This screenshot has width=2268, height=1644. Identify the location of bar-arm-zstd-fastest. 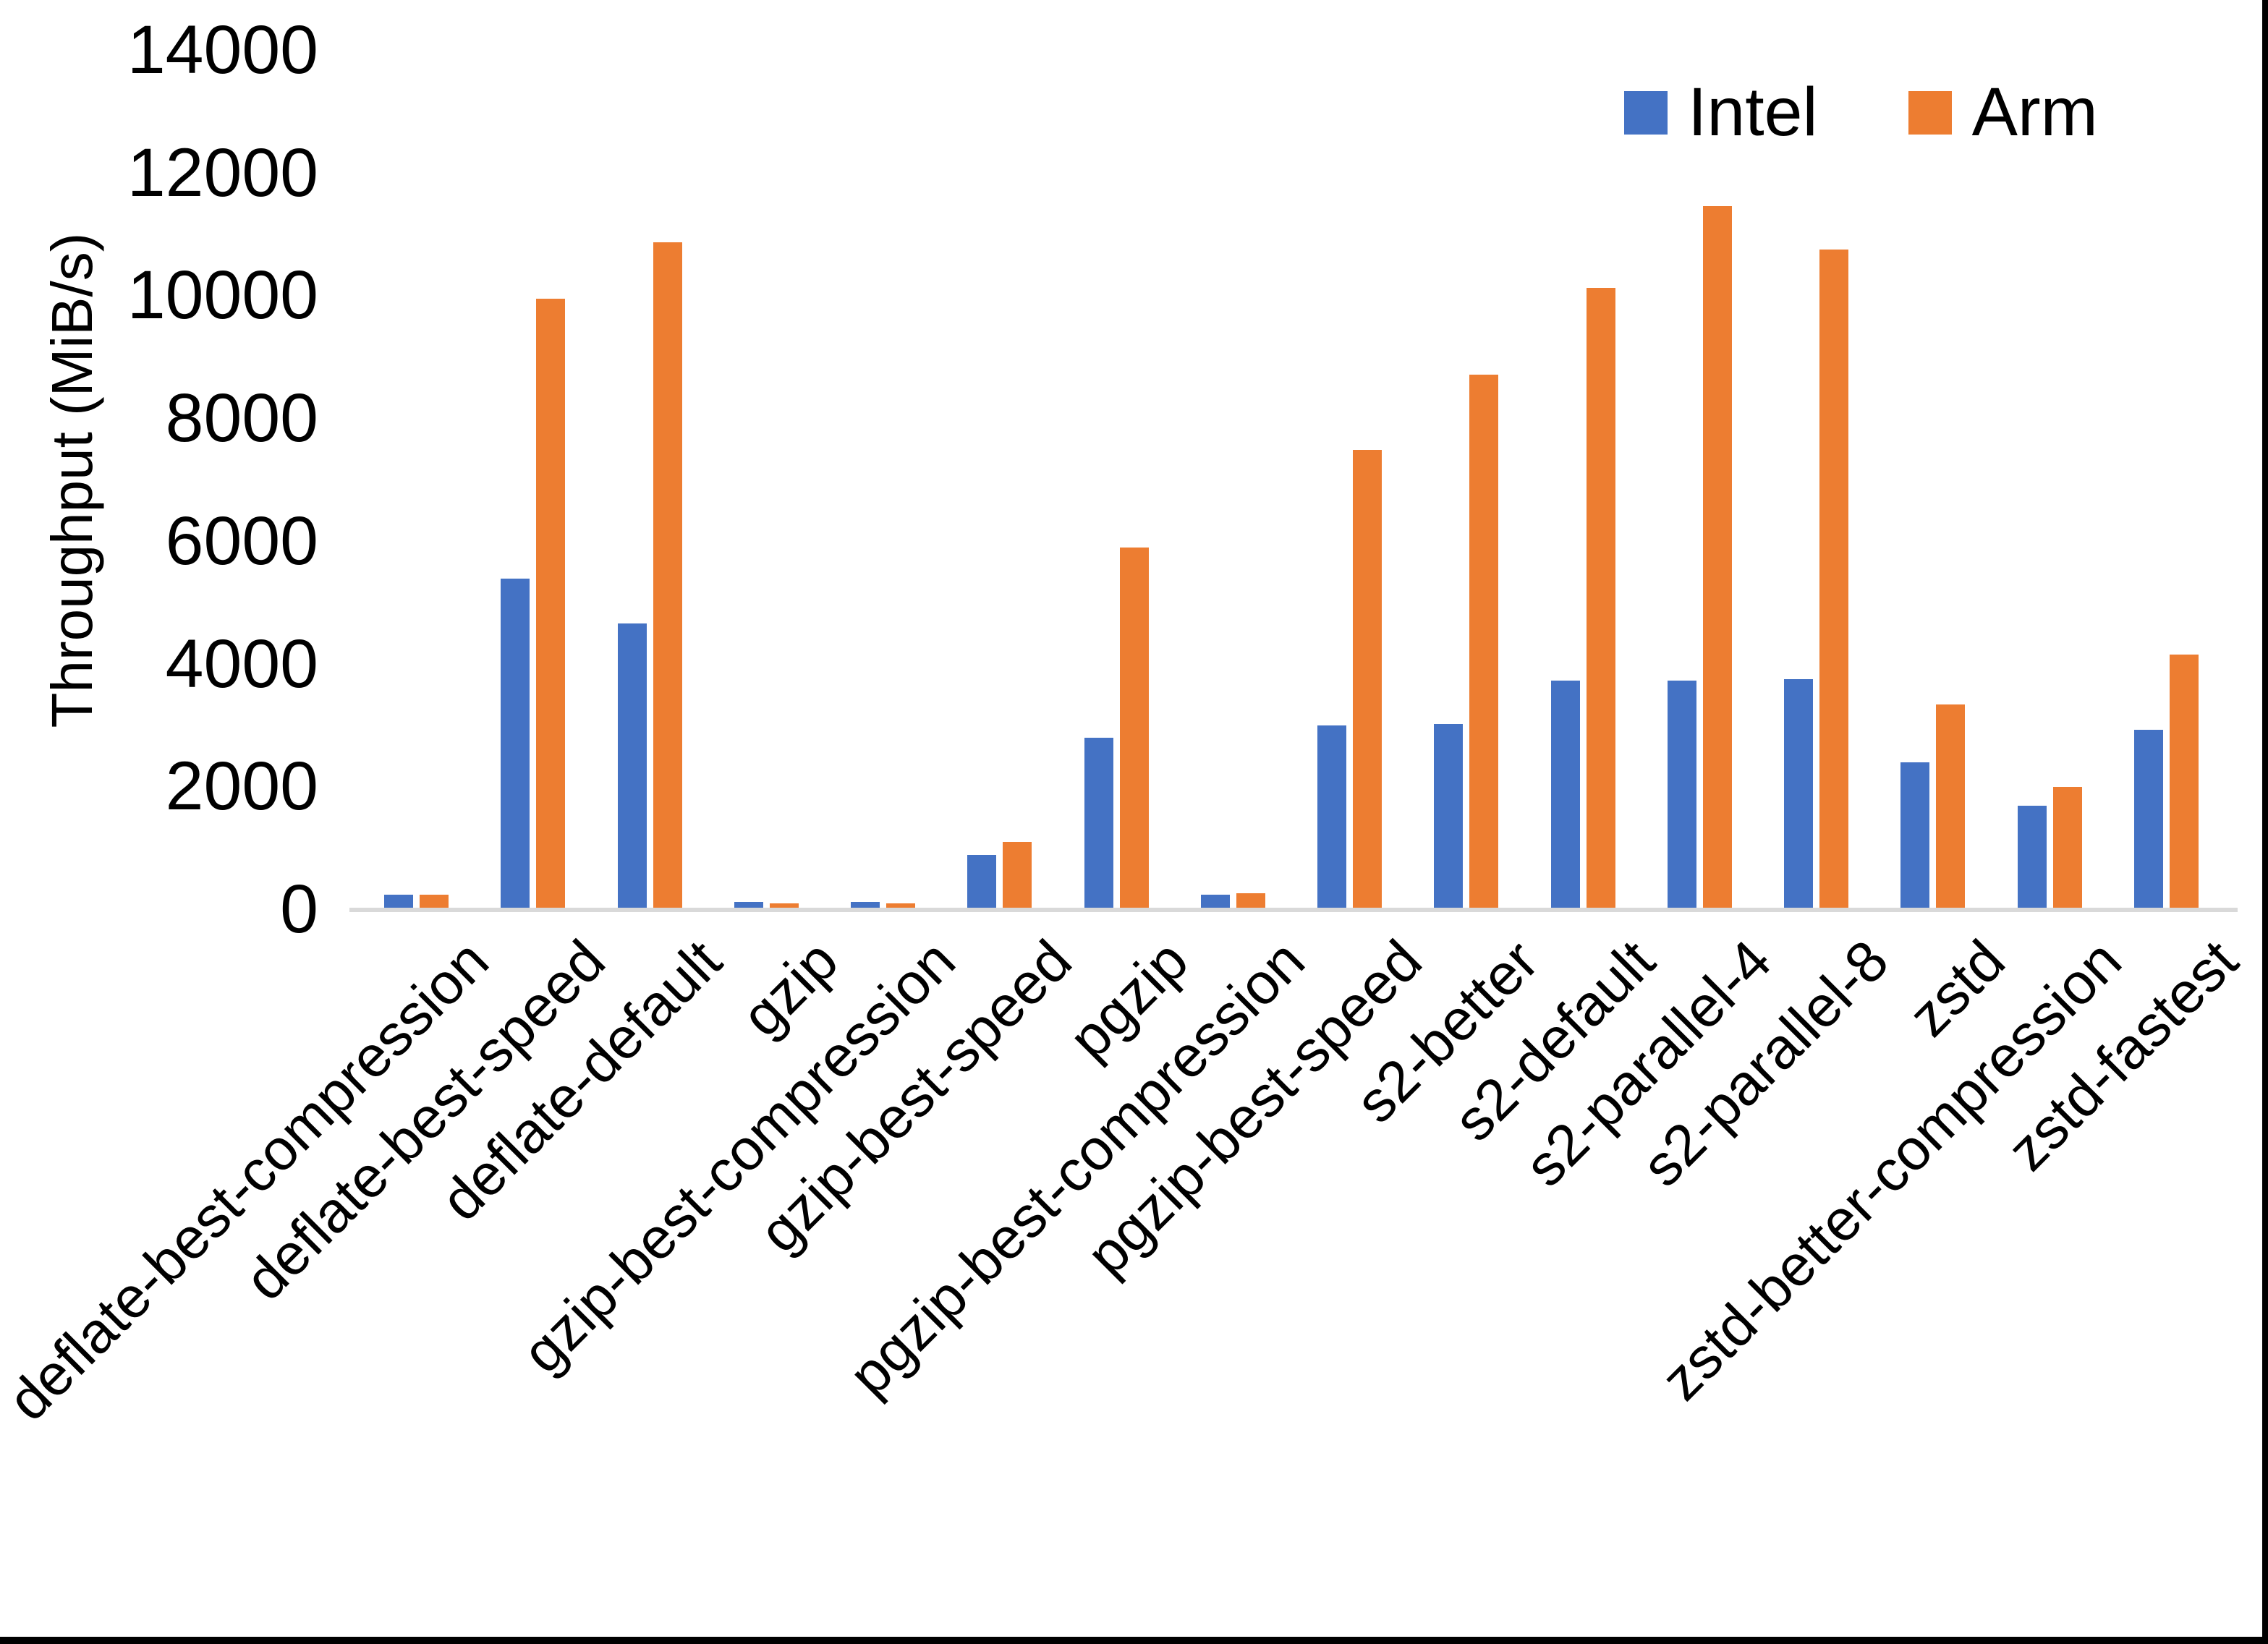
(2184, 782).